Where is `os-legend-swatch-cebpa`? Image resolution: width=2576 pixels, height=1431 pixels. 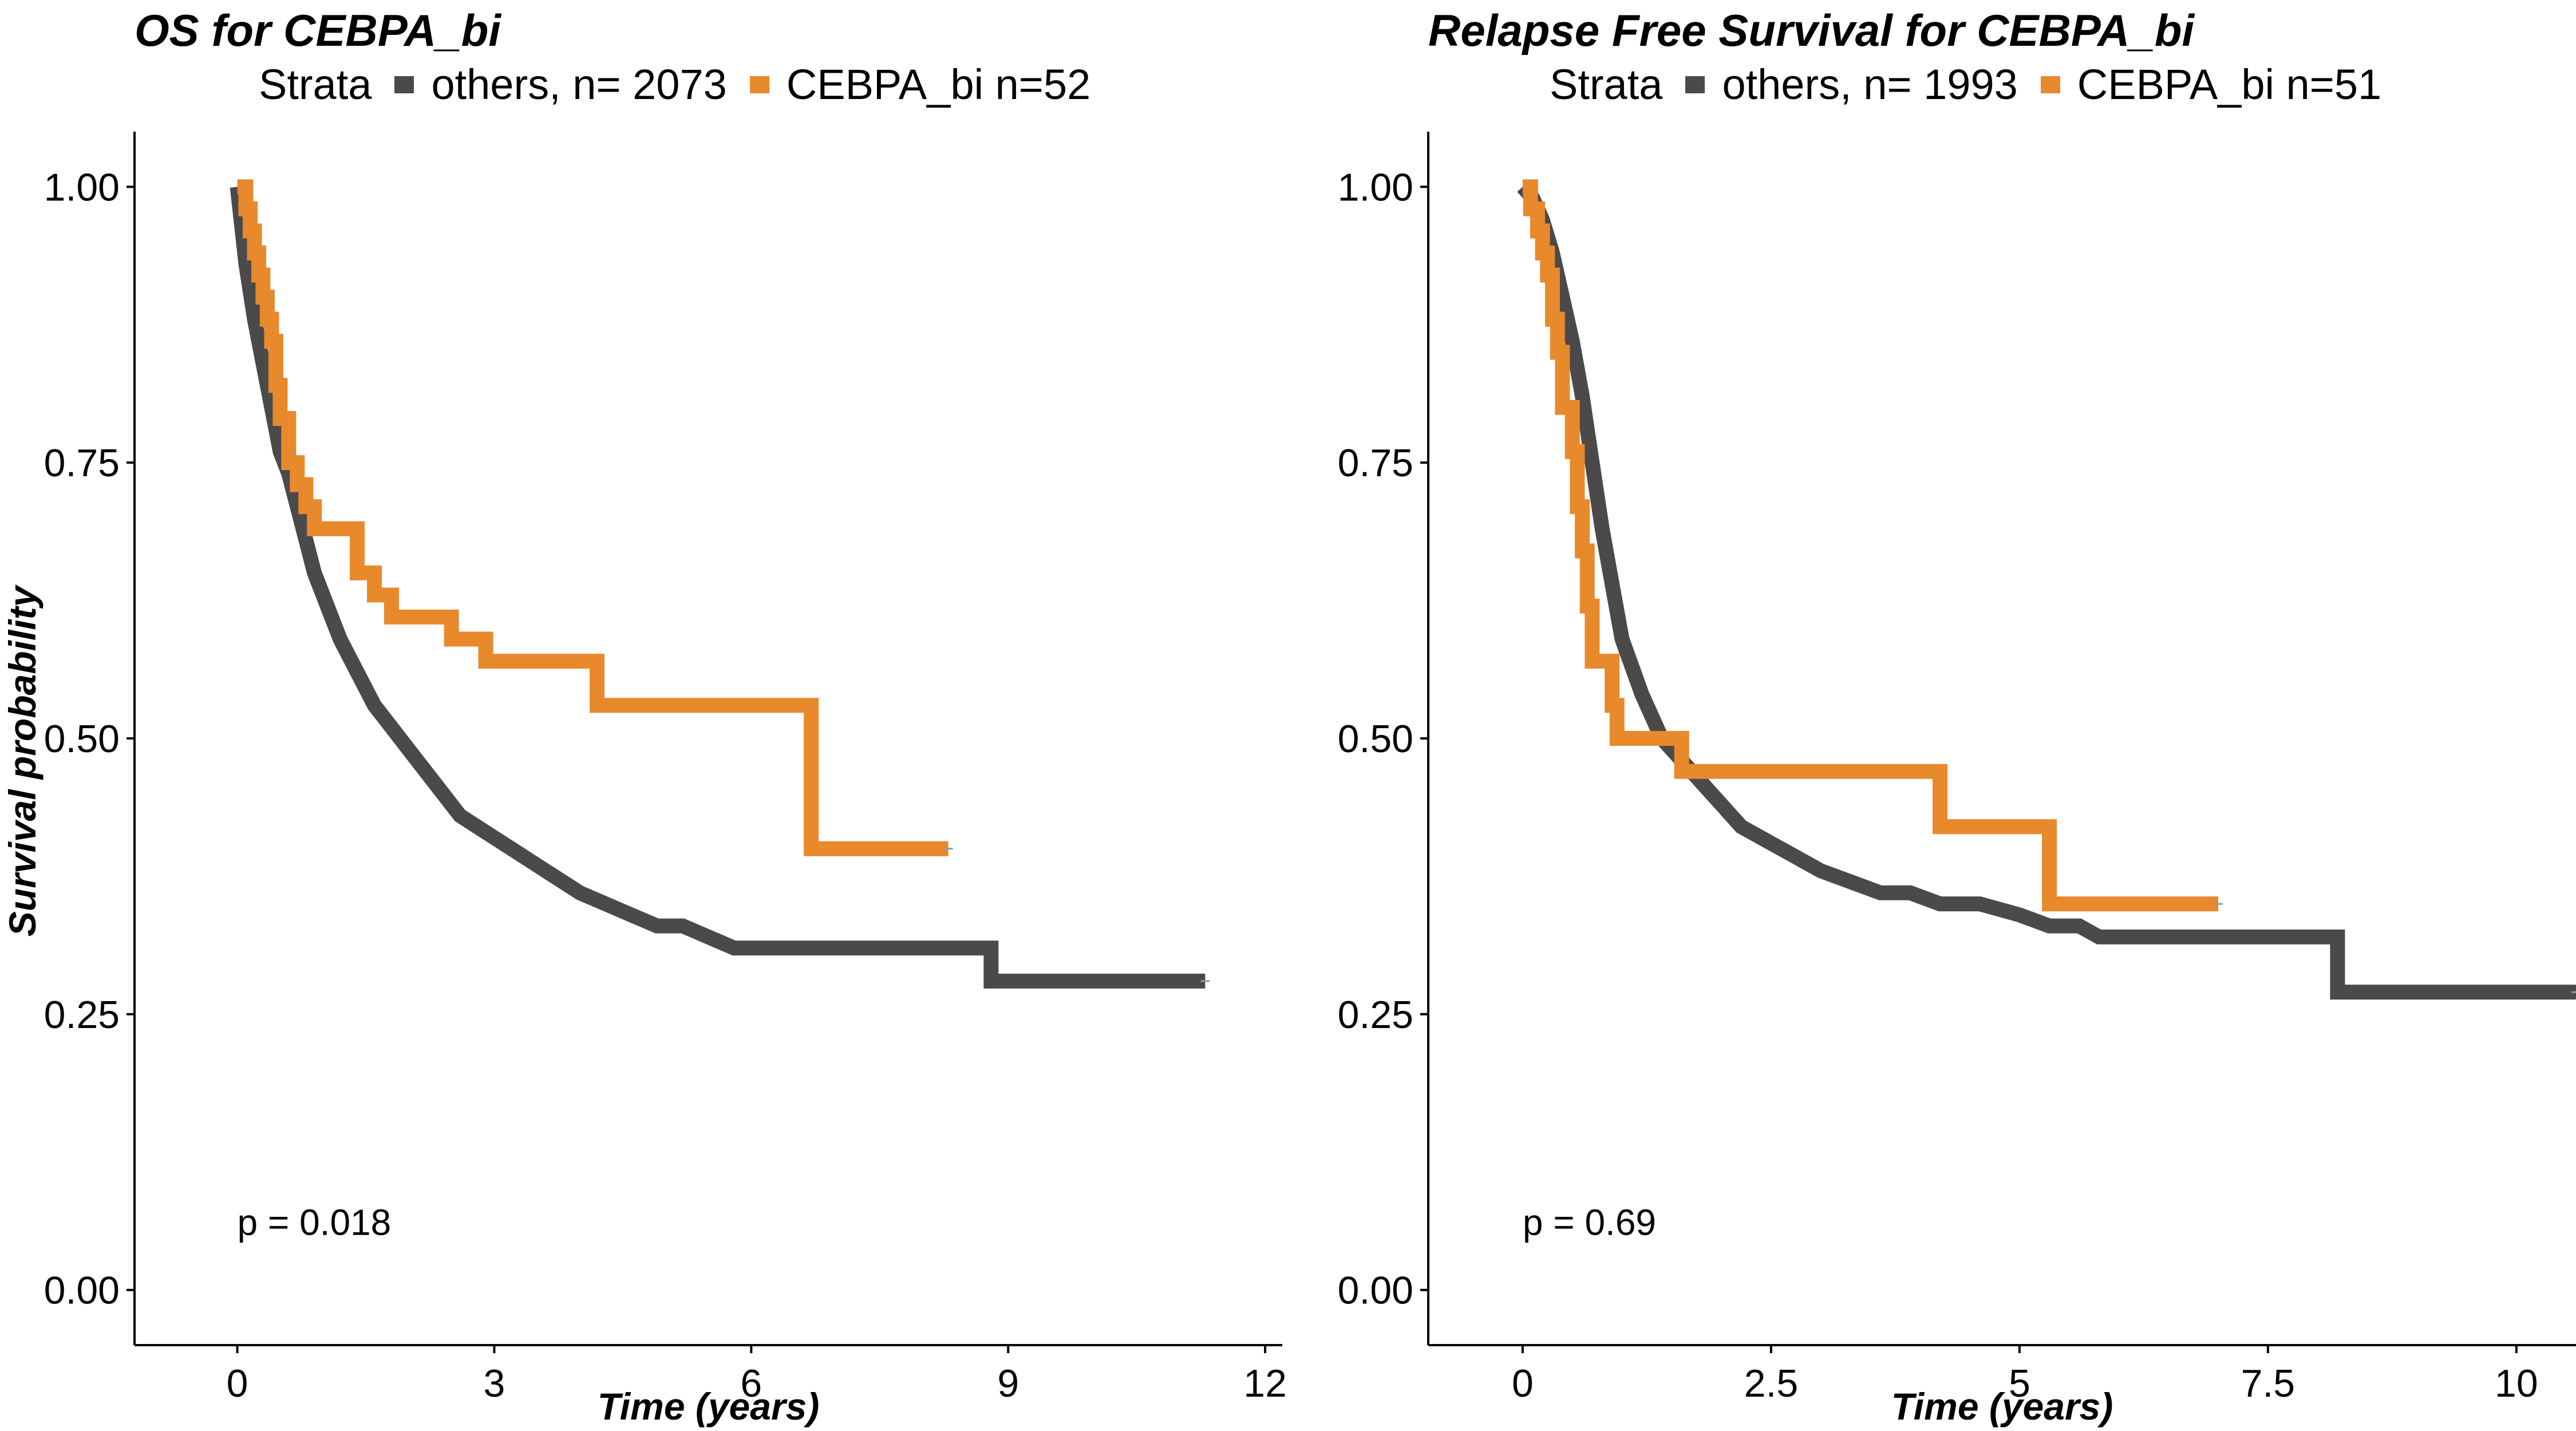 os-legend-swatch-cebpa is located at coordinates (759, 85).